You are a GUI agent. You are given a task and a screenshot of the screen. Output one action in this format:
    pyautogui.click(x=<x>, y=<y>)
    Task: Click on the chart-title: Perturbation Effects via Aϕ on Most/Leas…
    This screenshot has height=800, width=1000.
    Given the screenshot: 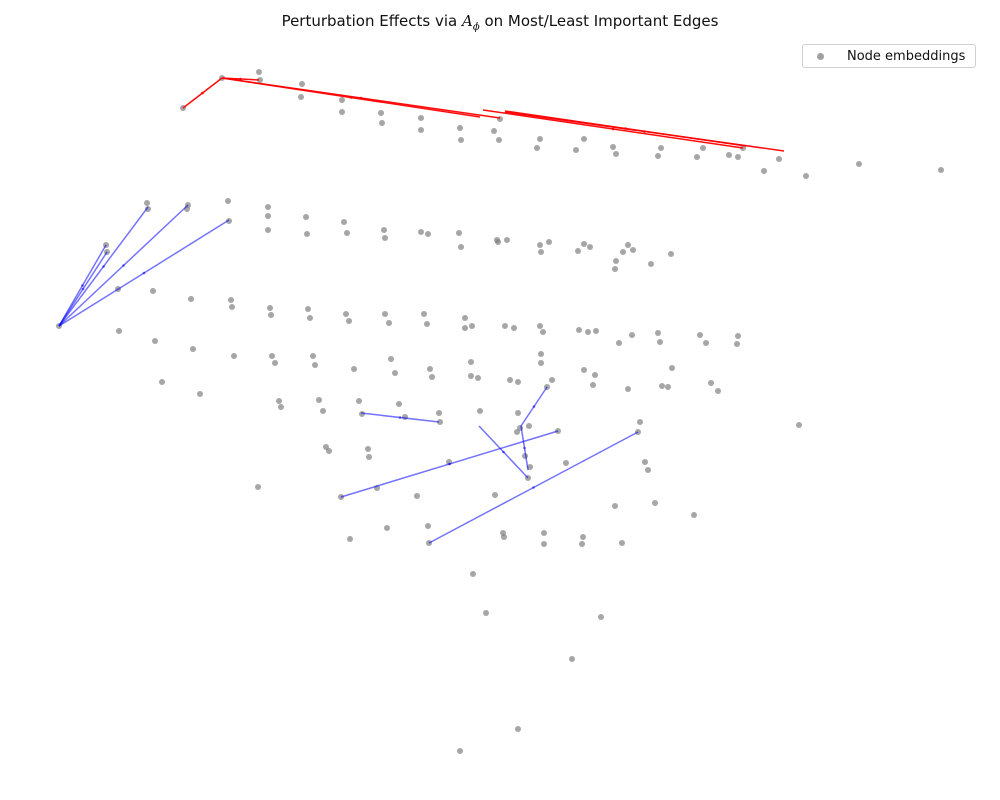 What is the action you would take?
    pyautogui.click(x=500, y=22)
    